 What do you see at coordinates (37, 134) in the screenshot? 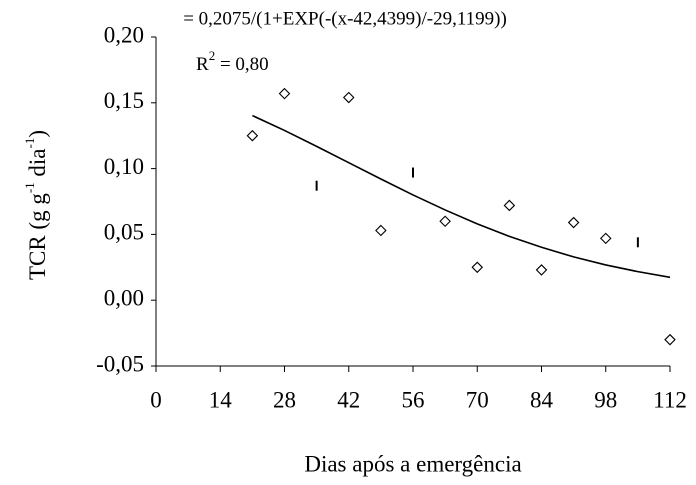
I see `y-label-part: )` at bounding box center [37, 134].